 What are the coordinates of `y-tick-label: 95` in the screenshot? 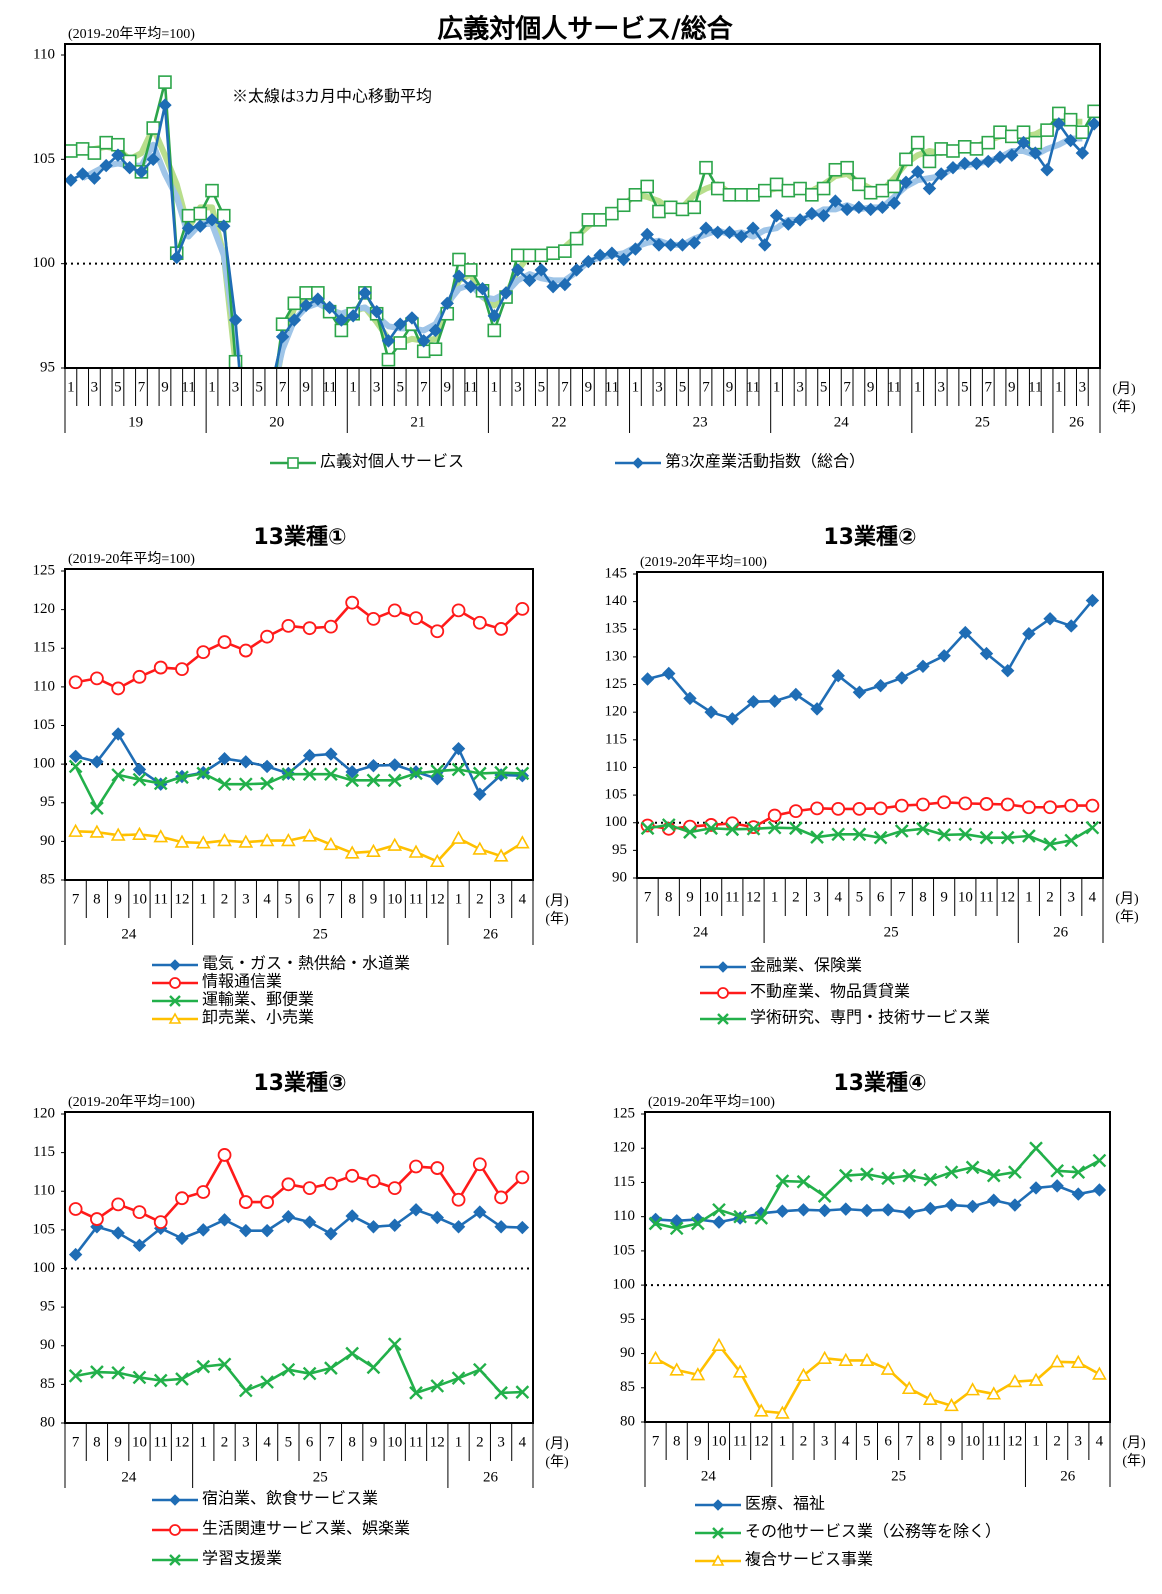 It's located at (619, 850).